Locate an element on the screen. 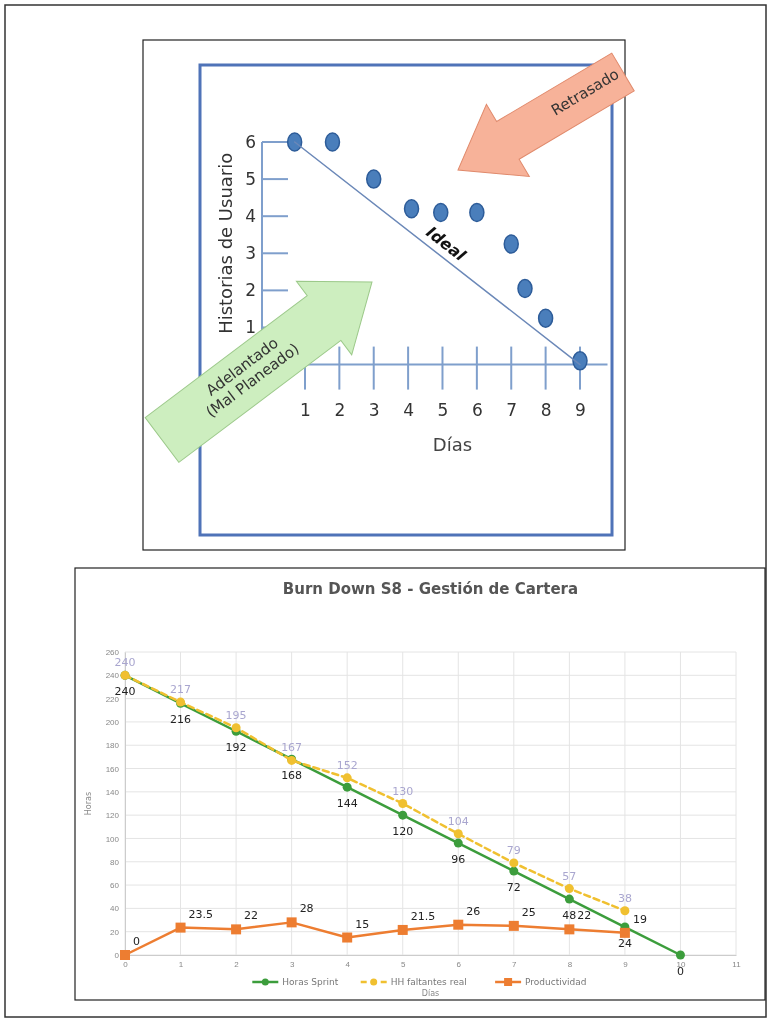 This screenshot has height=1021, width=771. data-label: 79 is located at coordinates (513, 850).